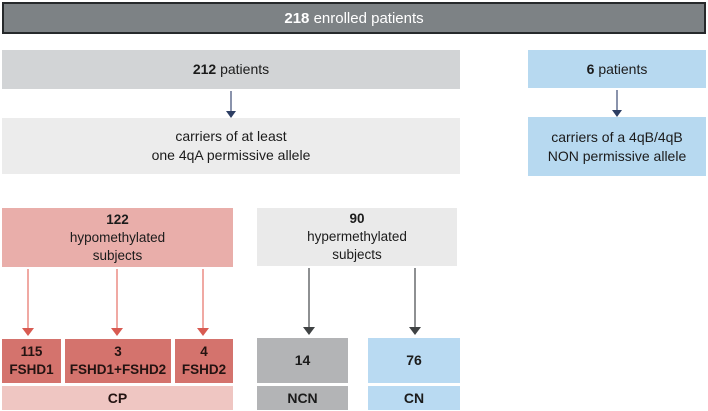  I want to click on fshd1-box: 115 FSHD1, so click(31, 361).